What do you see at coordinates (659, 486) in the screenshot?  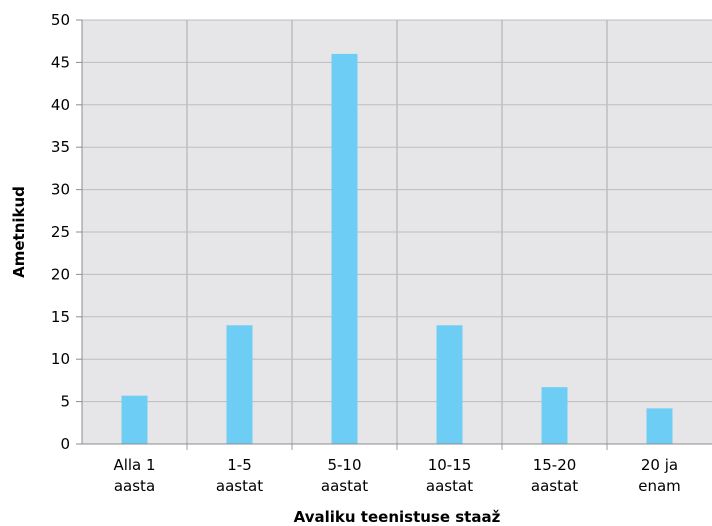 I see `x-tick-label: enam` at bounding box center [659, 486].